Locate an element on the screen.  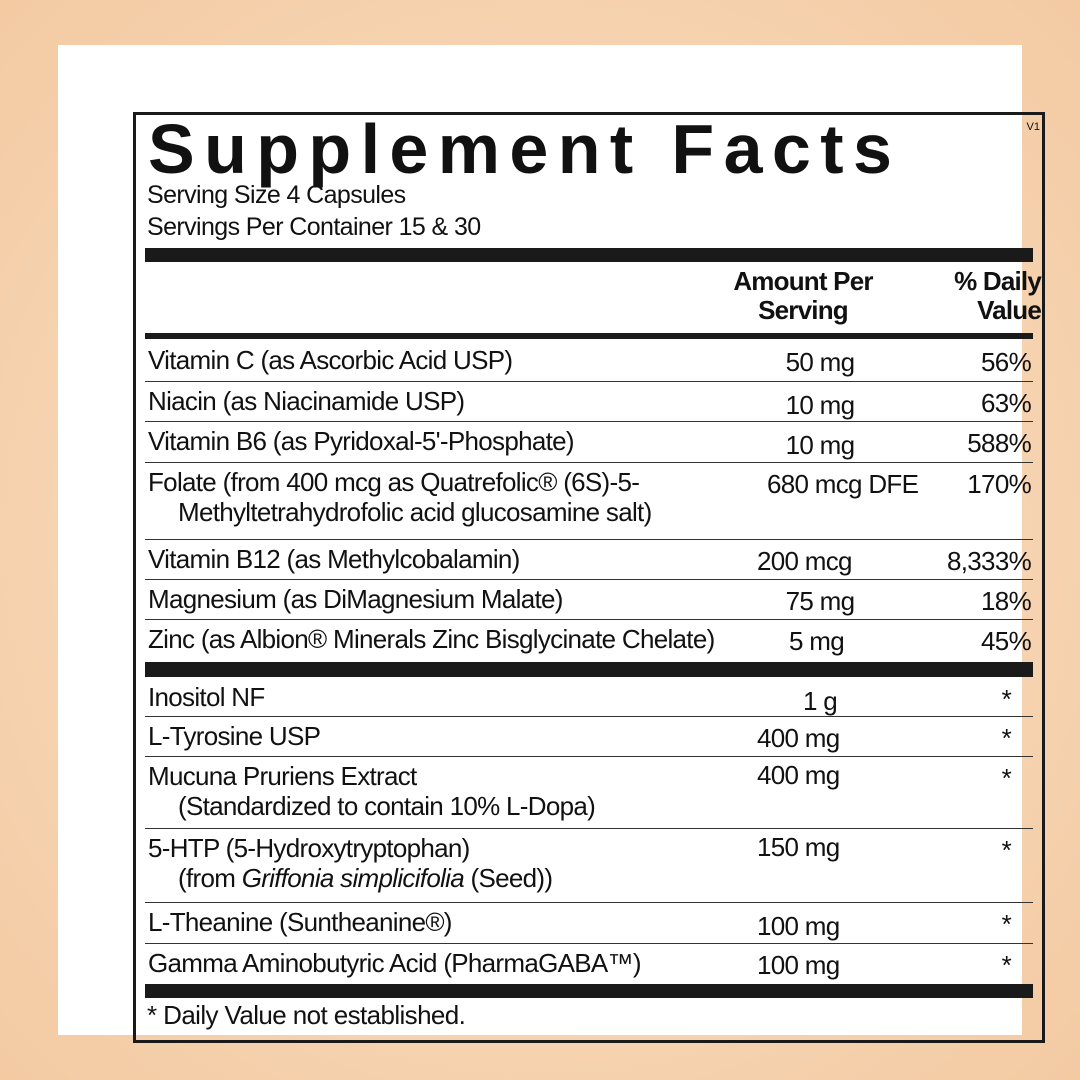
nutrient-dv: 56% is located at coordinates (1006, 362).